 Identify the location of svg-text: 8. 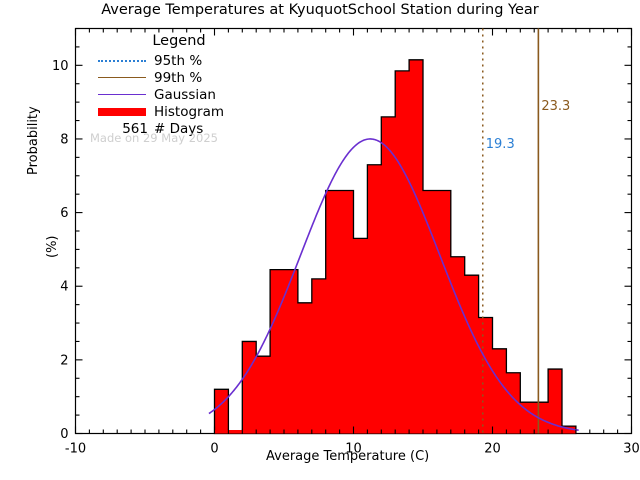
(64, 139).